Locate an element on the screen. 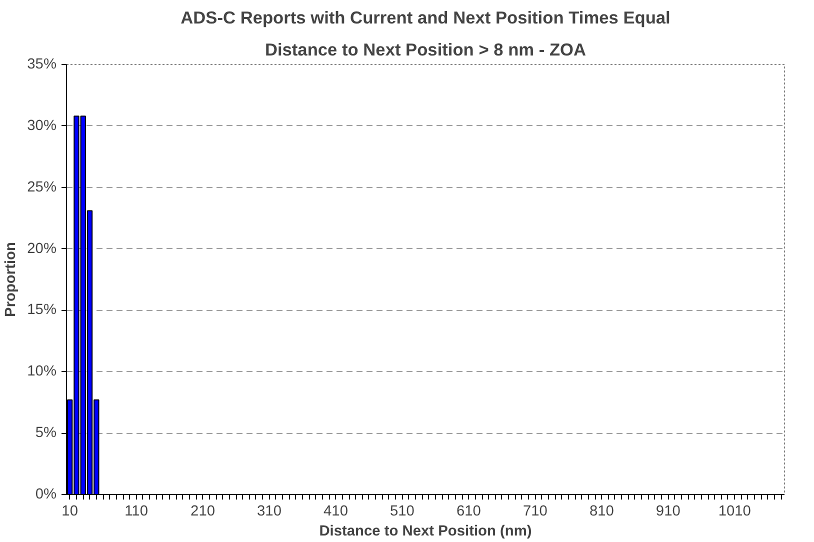 This screenshot has height=542, width=814. y-tick-label: 20% is located at coordinates (42, 248).